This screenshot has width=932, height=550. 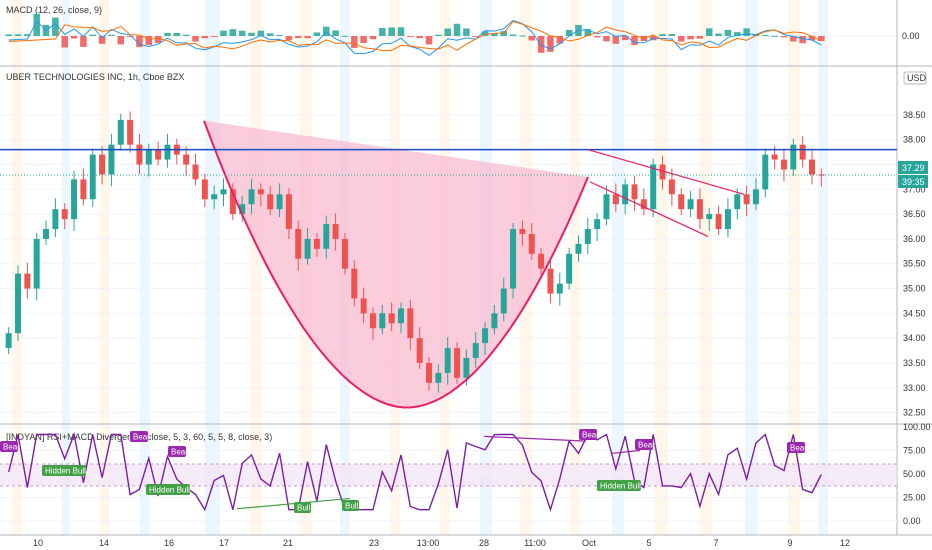 I want to click on rsi-line, so click(x=415, y=472).